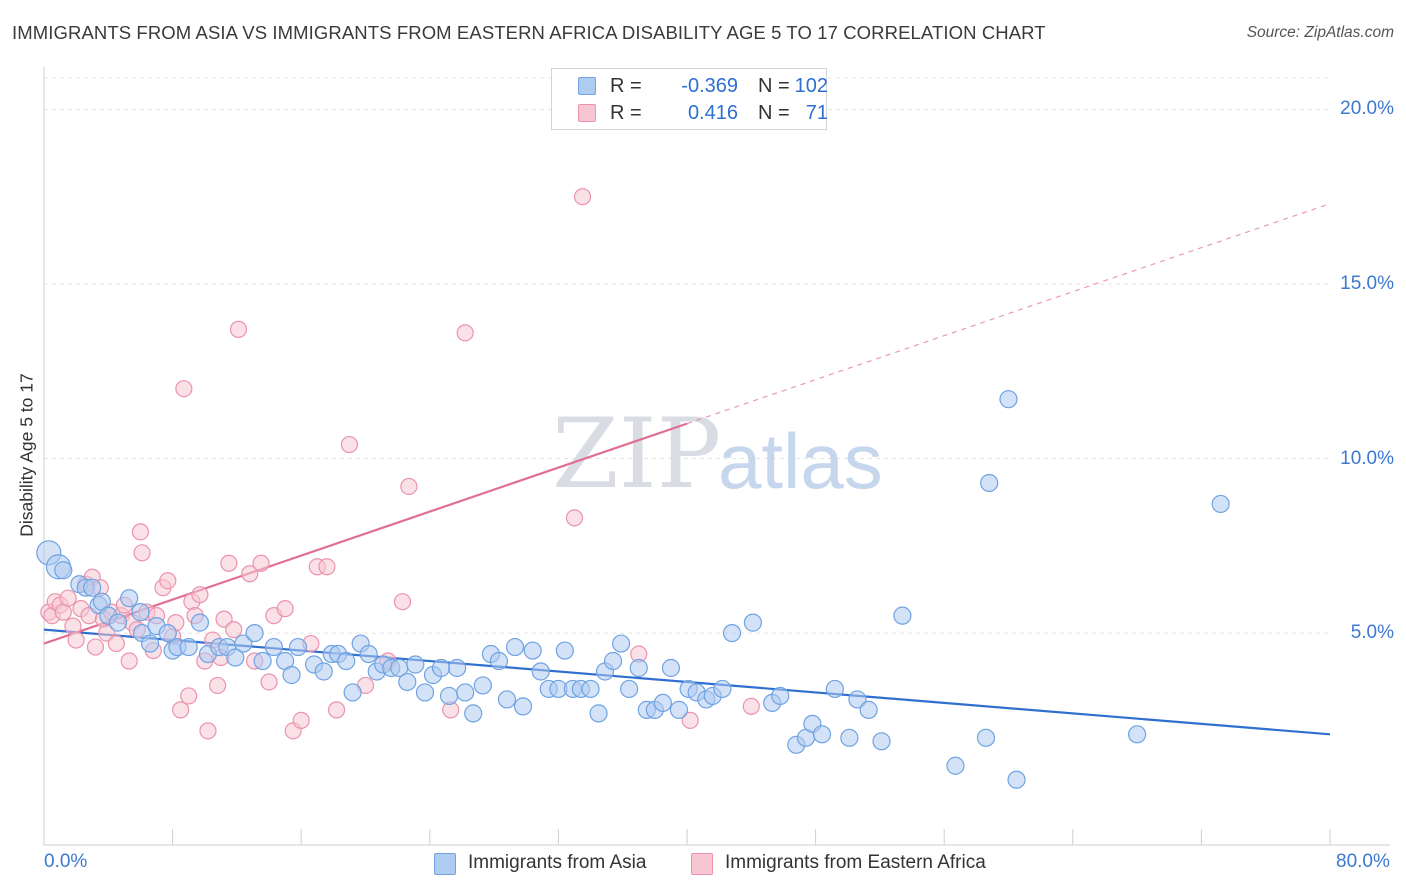 The image size is (1406, 892). Describe the element at coordinates (66, 861) in the screenshot. I see `x-tick-min: 0.0%` at that location.